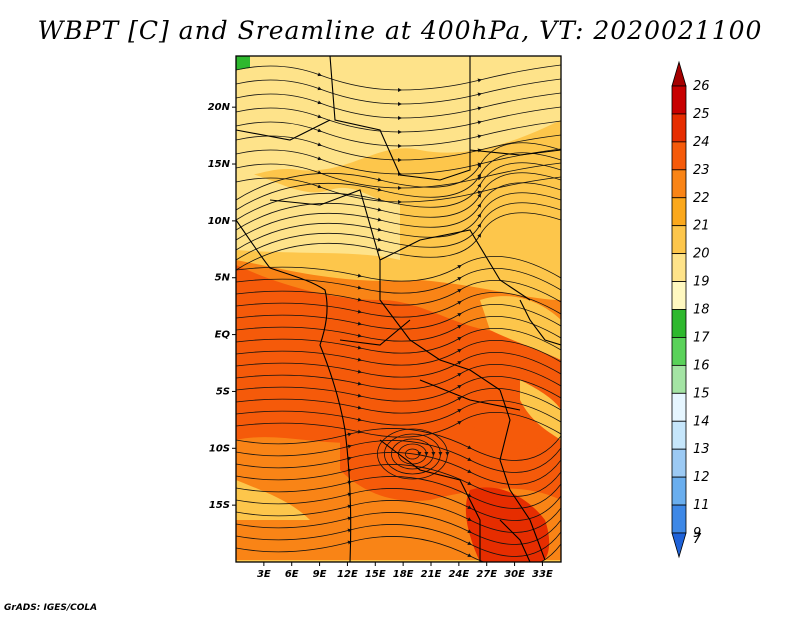  What do you see at coordinates (701, 254) in the screenshot?
I see `colorbar-label: 20` at bounding box center [701, 254].